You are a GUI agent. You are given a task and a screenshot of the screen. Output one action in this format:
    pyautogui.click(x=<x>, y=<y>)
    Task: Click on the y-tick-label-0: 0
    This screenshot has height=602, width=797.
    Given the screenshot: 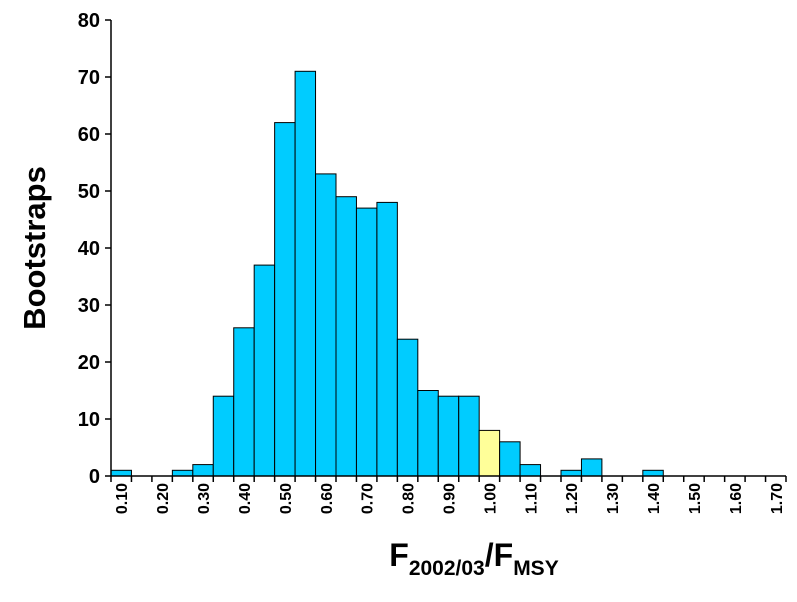 What is the action you would take?
    pyautogui.click(x=94, y=477)
    